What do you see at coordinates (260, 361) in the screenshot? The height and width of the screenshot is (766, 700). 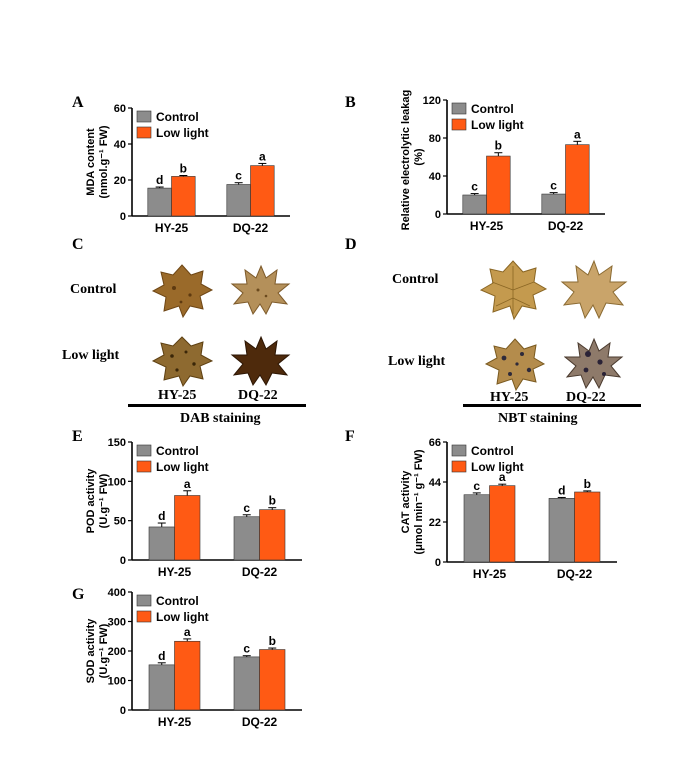 I see `leaf-image-dab-dq22-low-light` at bounding box center [260, 361].